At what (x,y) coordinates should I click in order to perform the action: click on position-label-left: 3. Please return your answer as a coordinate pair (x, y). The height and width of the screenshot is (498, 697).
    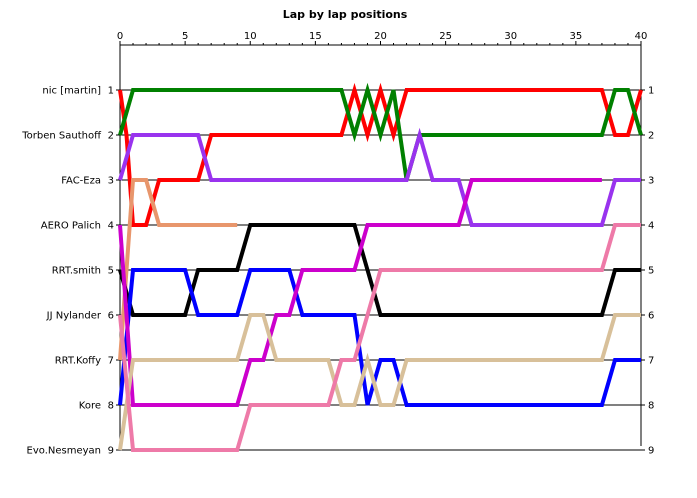
    Looking at the image, I should click on (111, 181).